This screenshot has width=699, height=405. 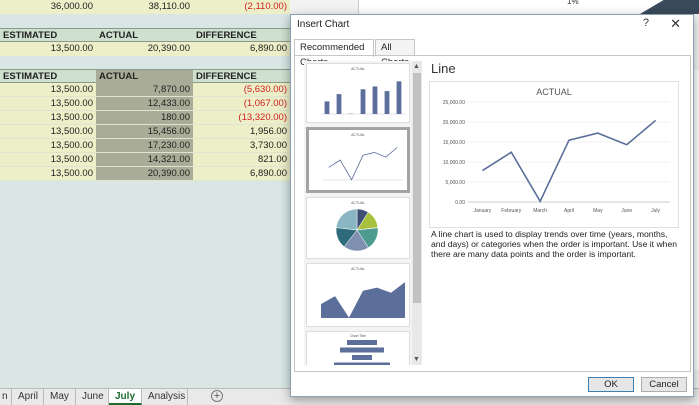 What do you see at coordinates (119, 35) in the screenshot?
I see `header-actual: ACTUAL` at bounding box center [119, 35].